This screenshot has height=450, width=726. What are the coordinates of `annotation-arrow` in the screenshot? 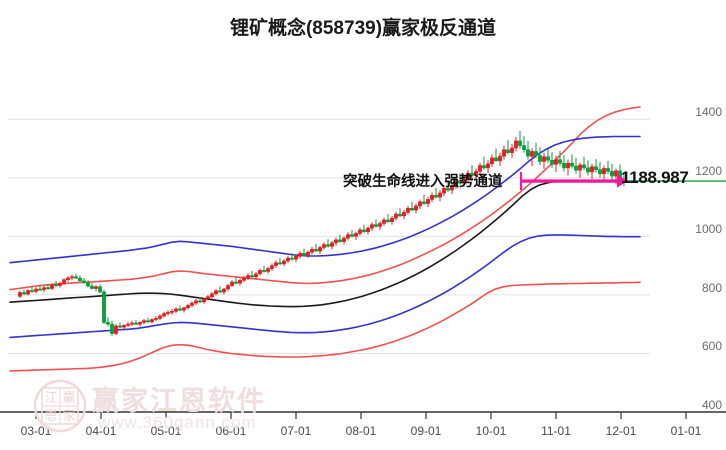 It's located at (573, 181).